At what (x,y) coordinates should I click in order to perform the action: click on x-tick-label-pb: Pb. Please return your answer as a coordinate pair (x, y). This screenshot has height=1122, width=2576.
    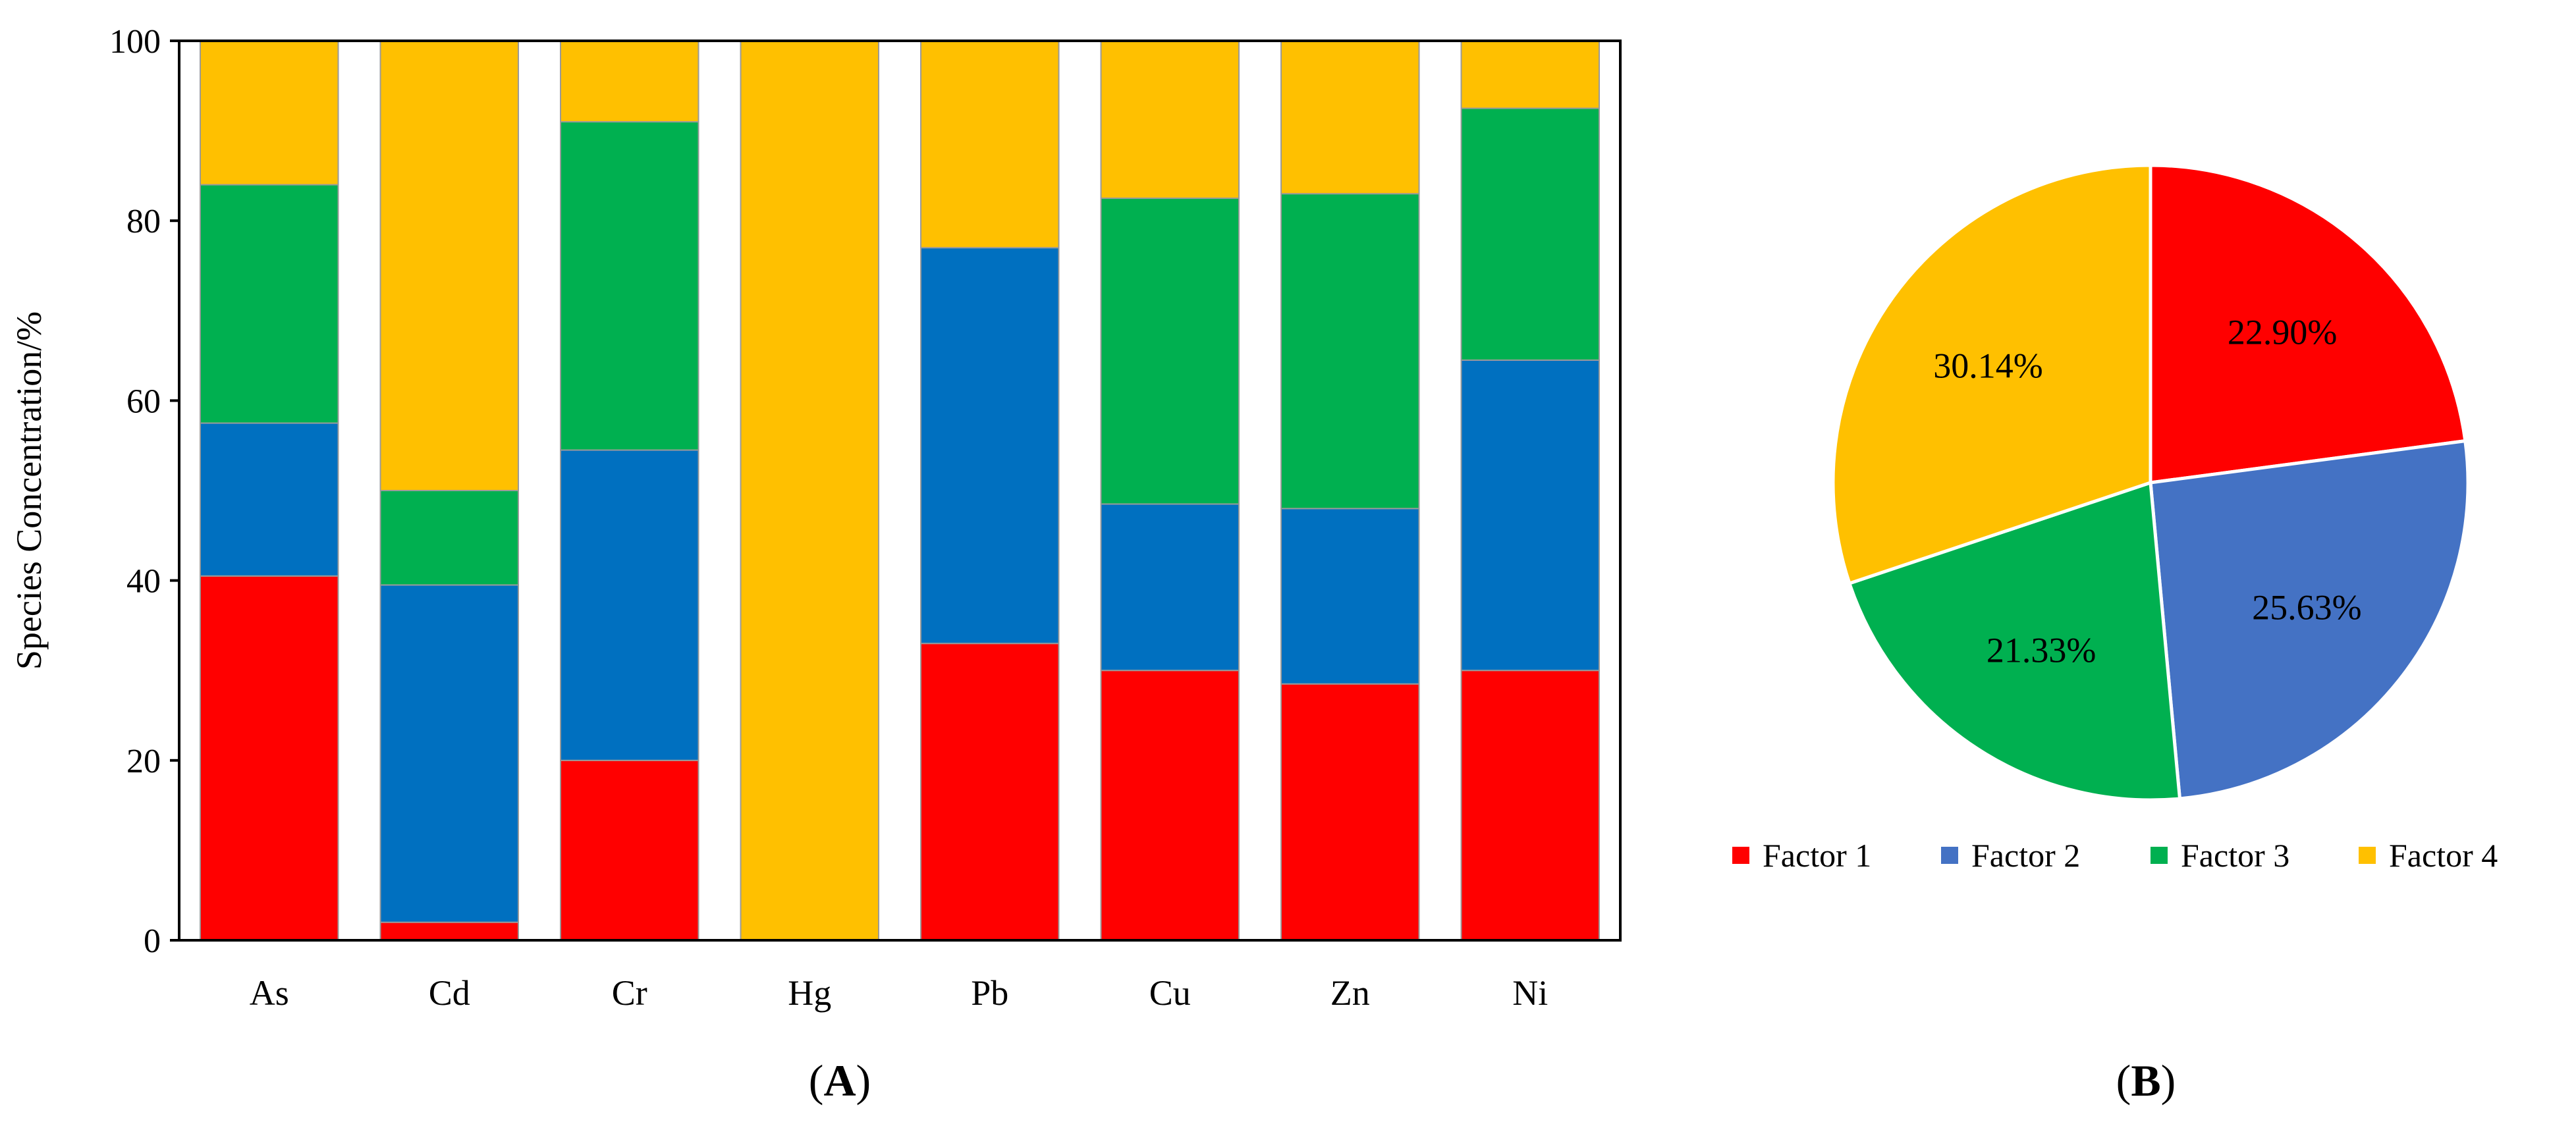
    Looking at the image, I should click on (989, 993).